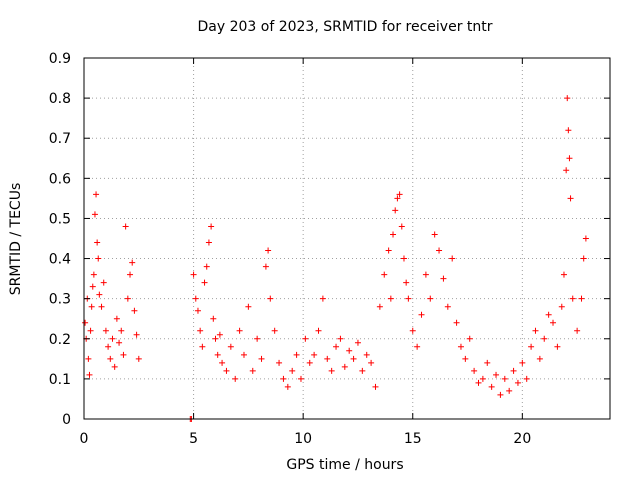 This screenshot has height=480, width=640. What do you see at coordinates (522, 439) in the screenshot?
I see `x-tick-label: 20` at bounding box center [522, 439].